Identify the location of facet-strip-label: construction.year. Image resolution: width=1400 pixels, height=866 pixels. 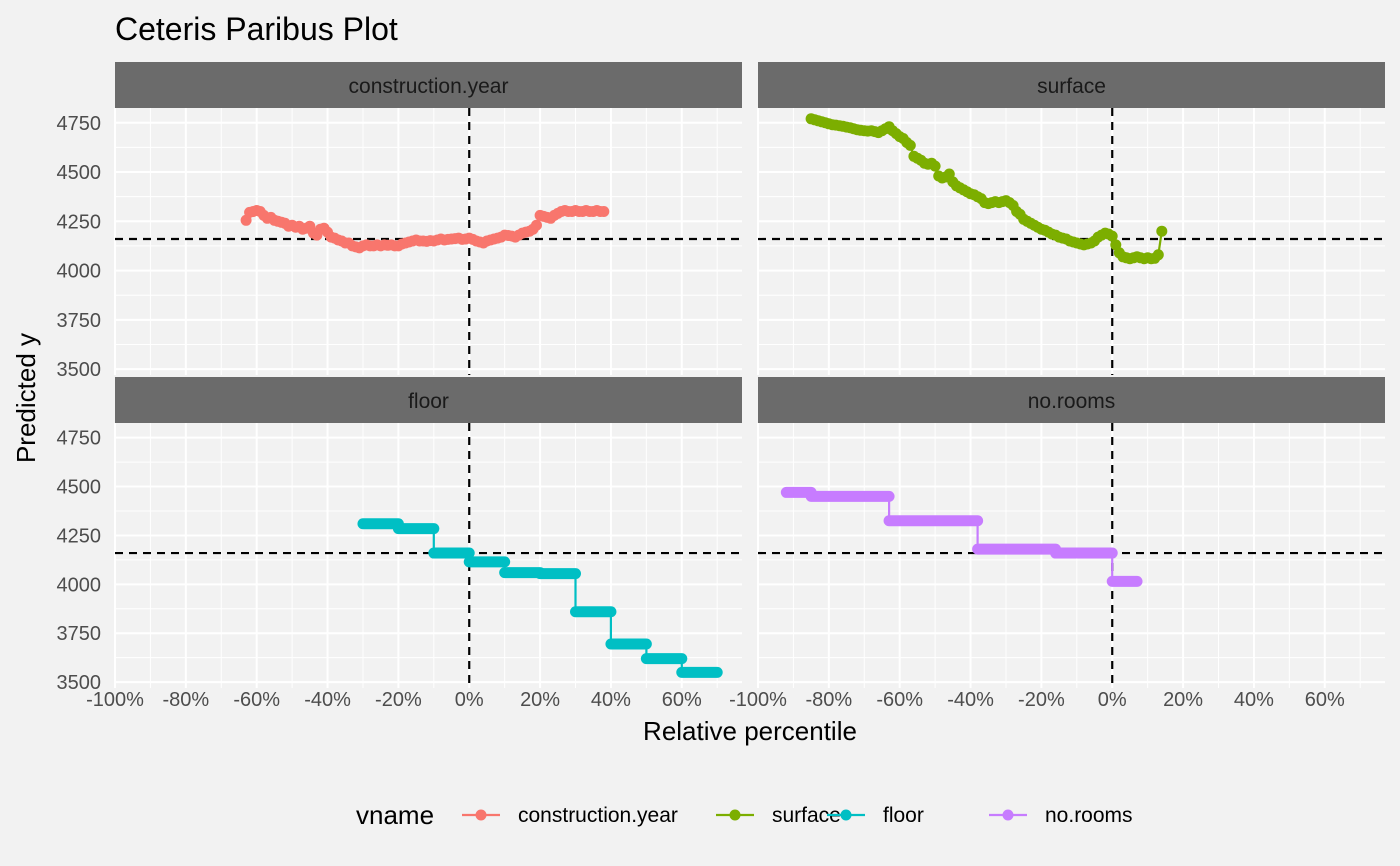
(429, 86).